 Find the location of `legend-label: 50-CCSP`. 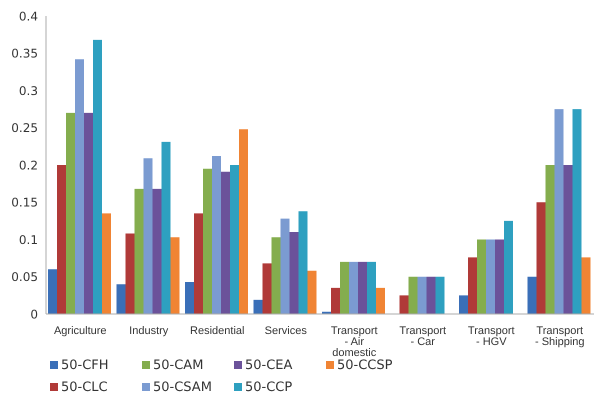

legend-label: 50-CCSP is located at coordinates (364, 365).